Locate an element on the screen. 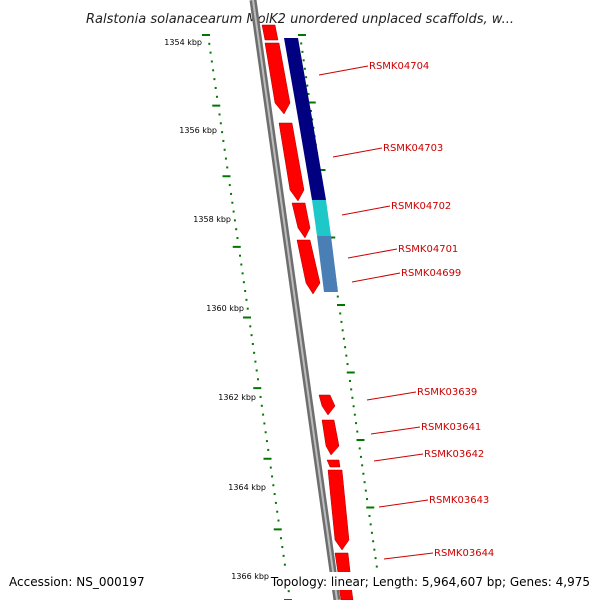 The height and width of the screenshot is (600, 600). tick-label: 1356 kbp is located at coordinates (198, 130).